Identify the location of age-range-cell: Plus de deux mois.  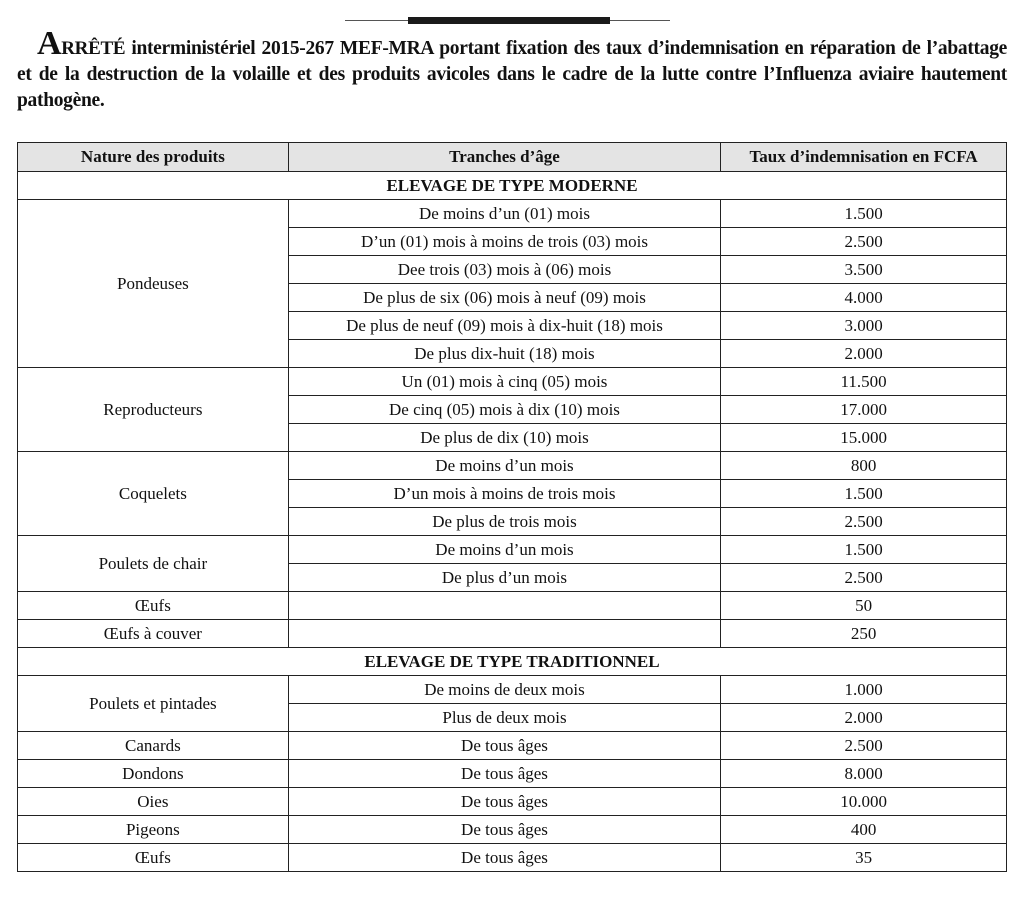
(504, 717).